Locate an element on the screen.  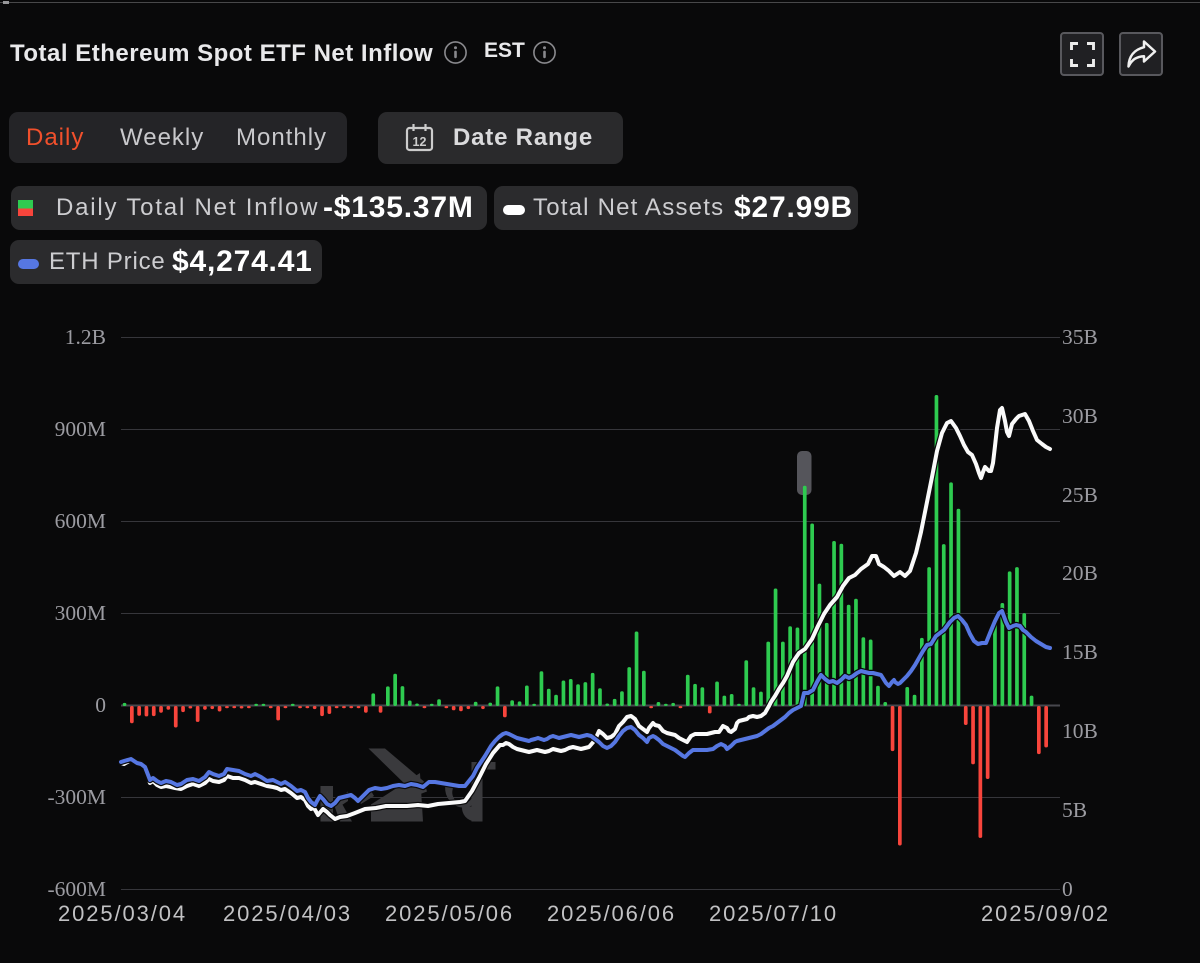
svg-text: 30B is located at coordinates (1080, 416).